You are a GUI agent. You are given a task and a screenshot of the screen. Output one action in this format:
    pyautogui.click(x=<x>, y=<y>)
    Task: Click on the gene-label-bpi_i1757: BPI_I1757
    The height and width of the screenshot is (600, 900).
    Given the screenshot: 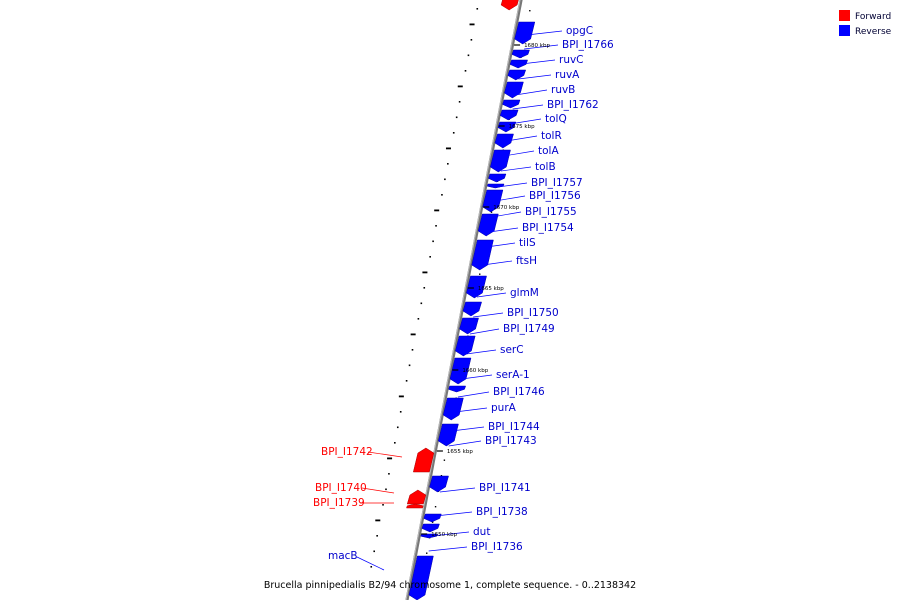 What is the action you would take?
    pyautogui.click(x=557, y=183)
    